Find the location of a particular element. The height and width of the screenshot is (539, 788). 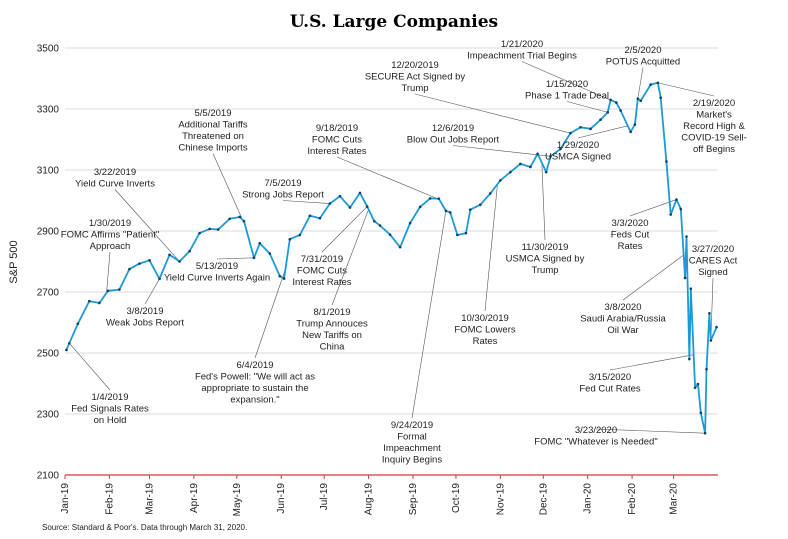

y-tick-label: 2500 is located at coordinates (48, 354).